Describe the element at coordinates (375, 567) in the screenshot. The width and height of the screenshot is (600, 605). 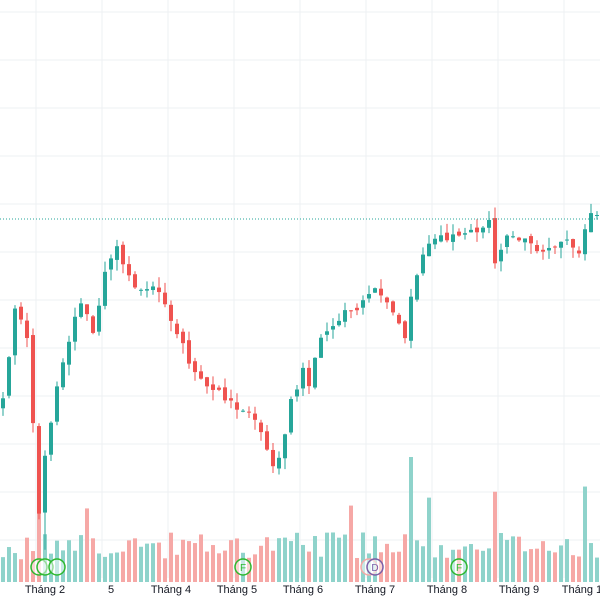
I see `event-marker: D` at that location.